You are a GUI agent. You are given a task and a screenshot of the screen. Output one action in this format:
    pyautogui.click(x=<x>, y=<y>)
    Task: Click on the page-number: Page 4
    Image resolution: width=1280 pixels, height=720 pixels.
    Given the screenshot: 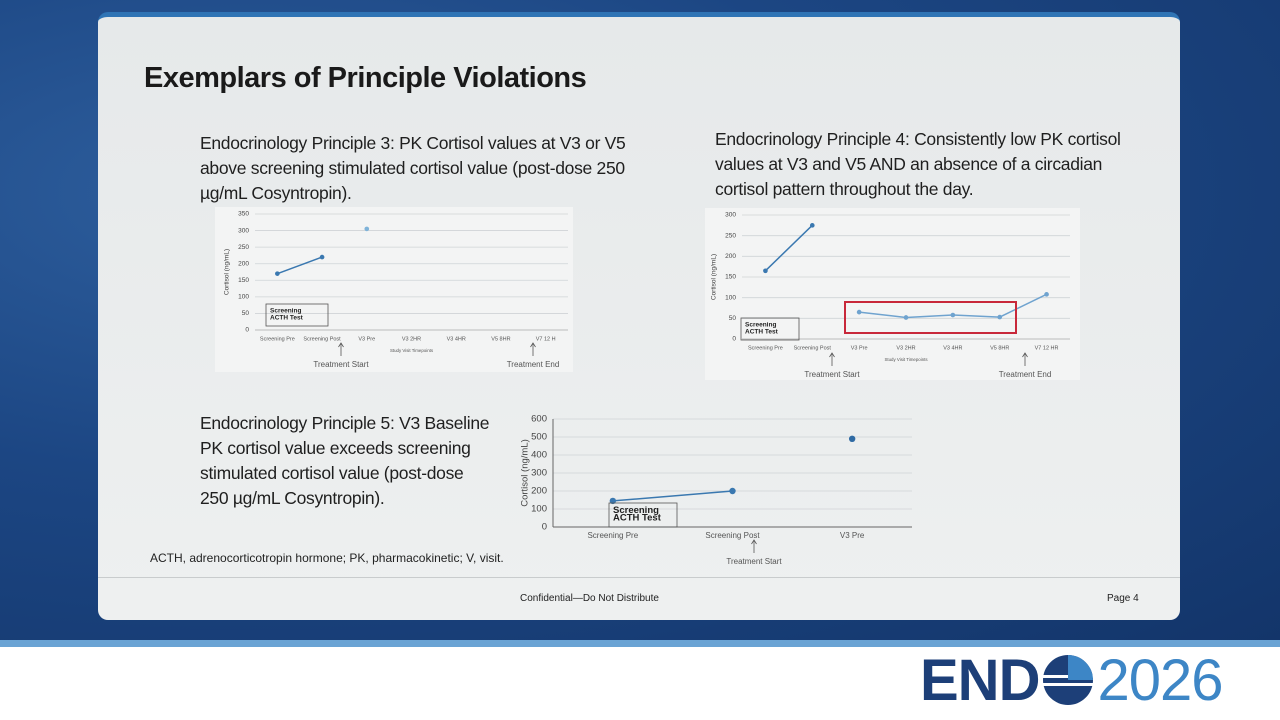 What is the action you would take?
    pyautogui.click(x=1123, y=598)
    